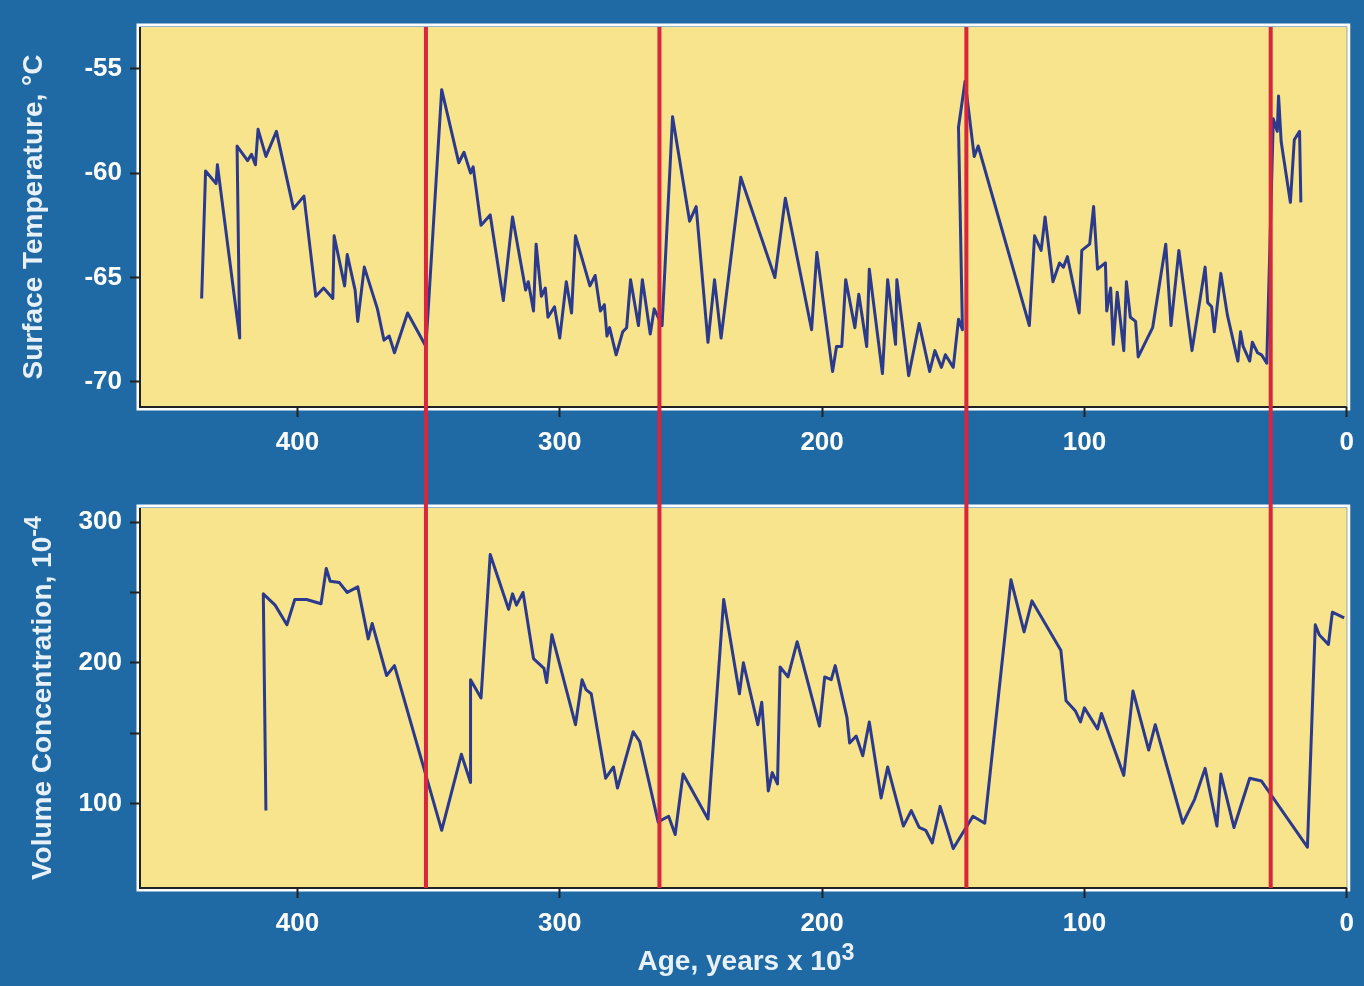  Describe the element at coordinates (100, 801) in the screenshot. I see `y-tick-label: 100` at that location.